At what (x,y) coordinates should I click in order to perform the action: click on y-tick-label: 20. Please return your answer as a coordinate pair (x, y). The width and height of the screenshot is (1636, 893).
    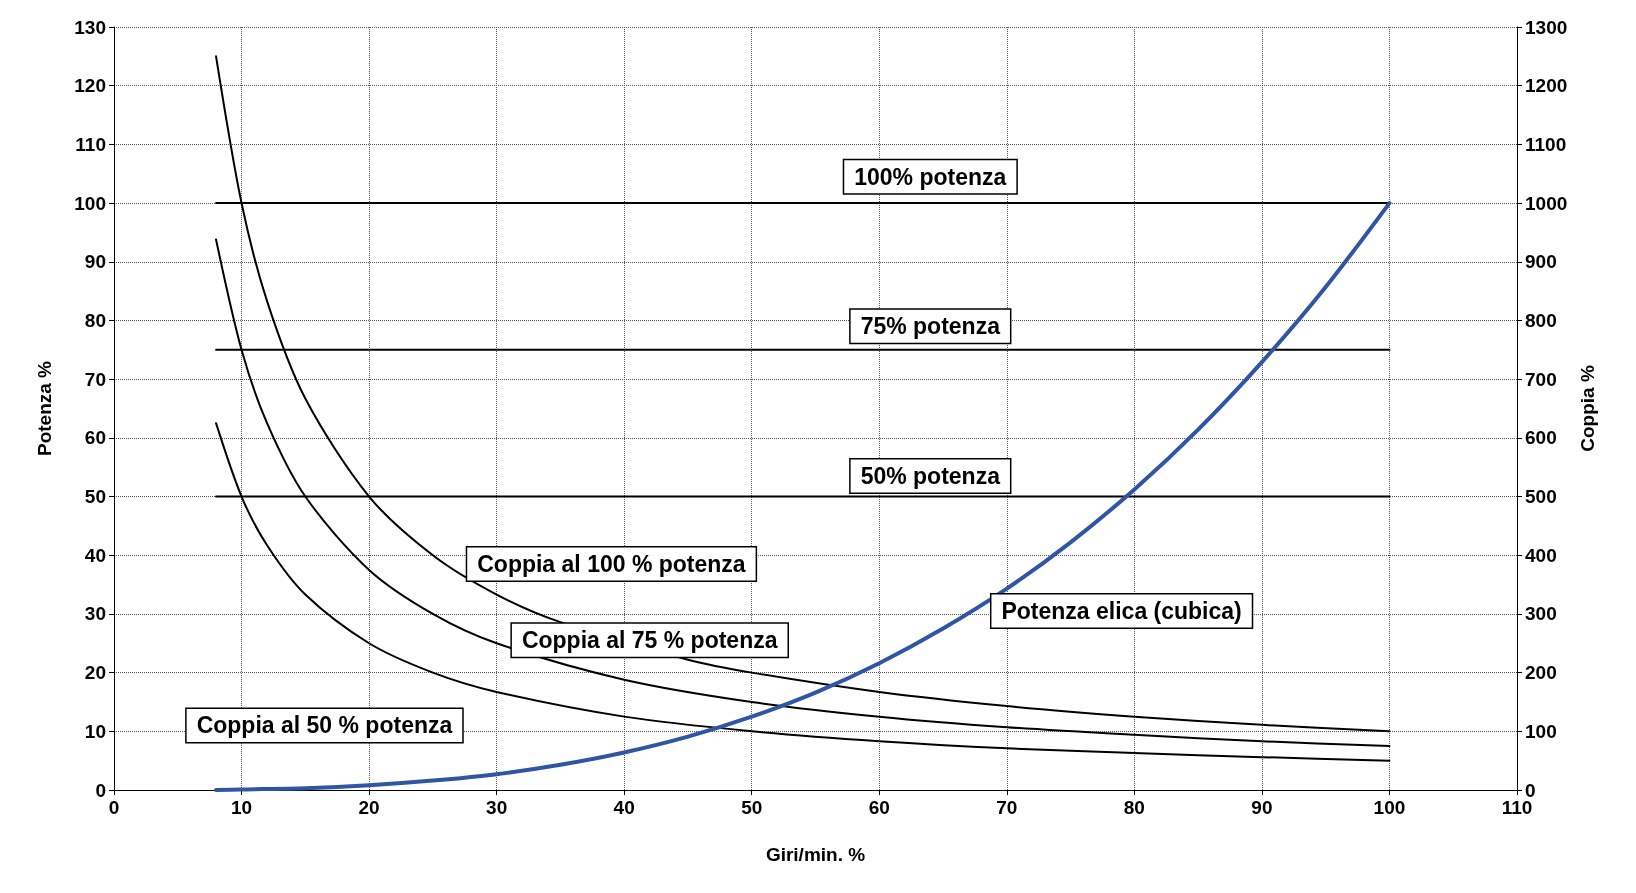
    Looking at the image, I should click on (95, 673).